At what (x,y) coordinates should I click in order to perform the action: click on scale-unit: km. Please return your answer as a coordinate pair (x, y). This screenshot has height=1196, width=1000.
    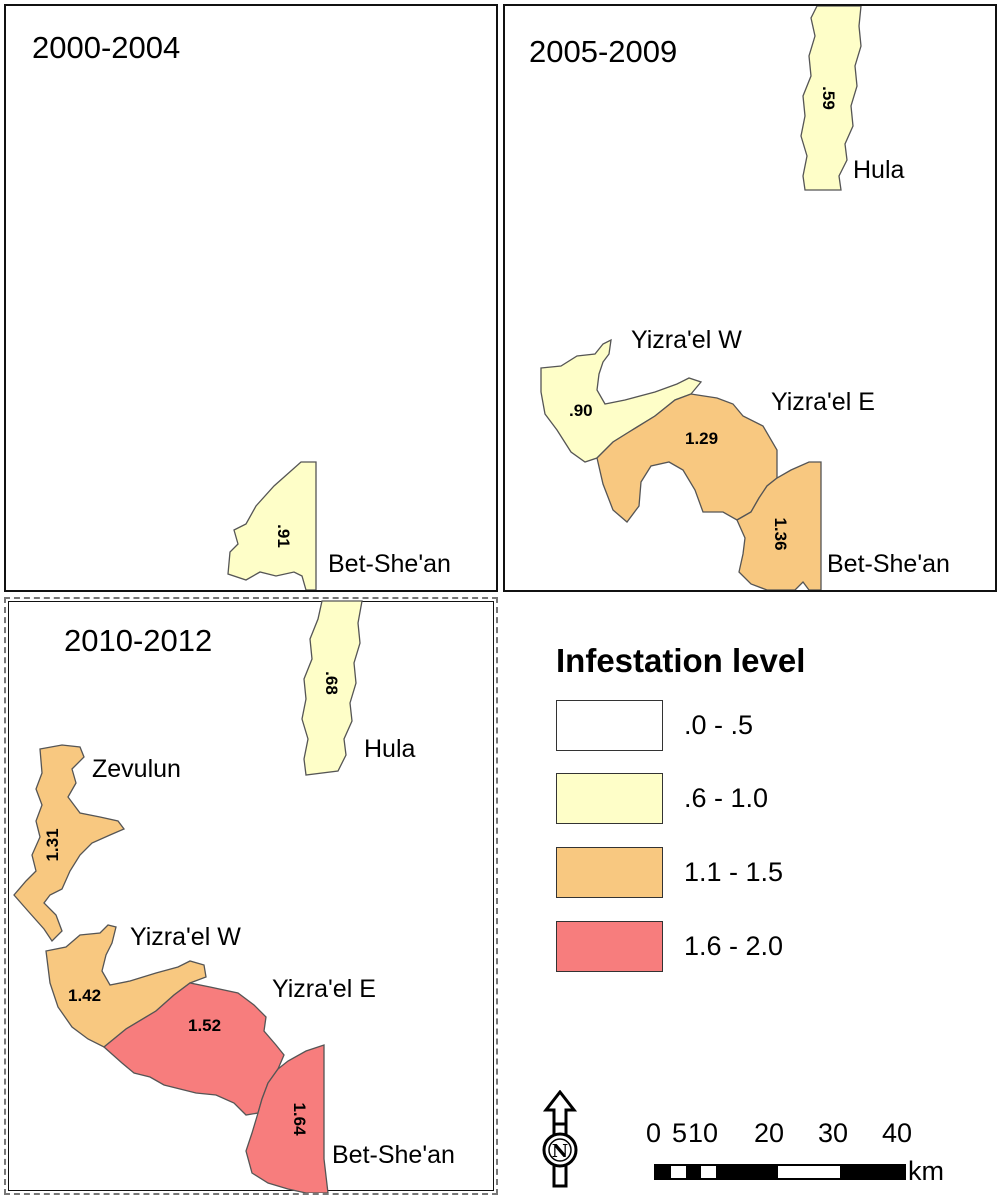
    Looking at the image, I should click on (926, 1171).